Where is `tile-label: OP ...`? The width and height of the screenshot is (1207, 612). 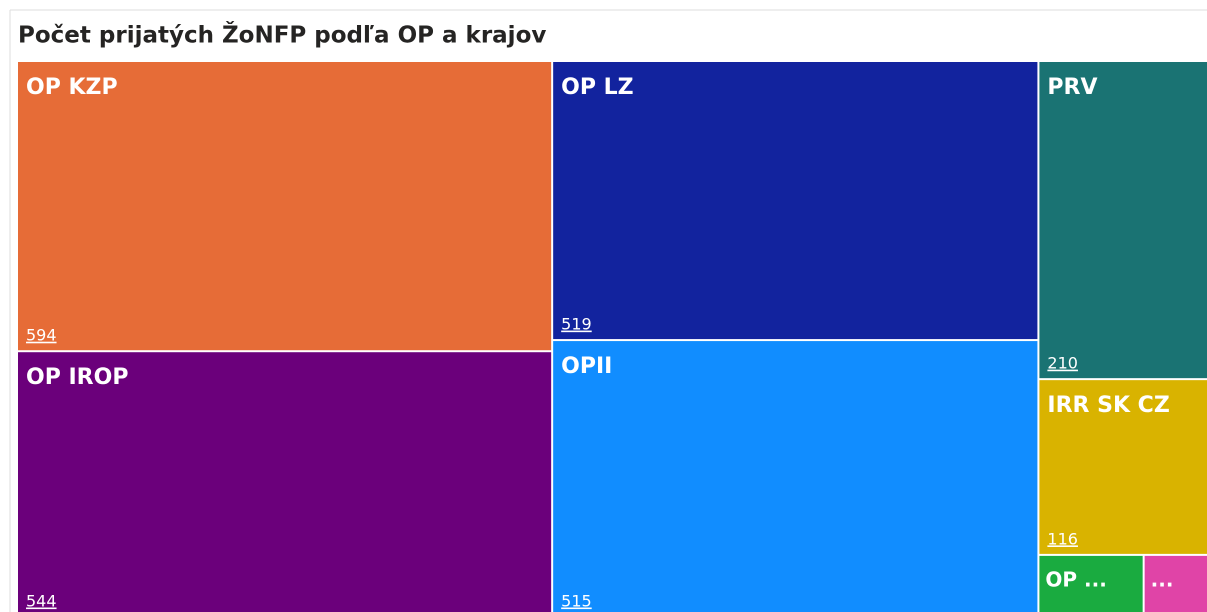 tile-label: OP ... is located at coordinates (1075, 579).